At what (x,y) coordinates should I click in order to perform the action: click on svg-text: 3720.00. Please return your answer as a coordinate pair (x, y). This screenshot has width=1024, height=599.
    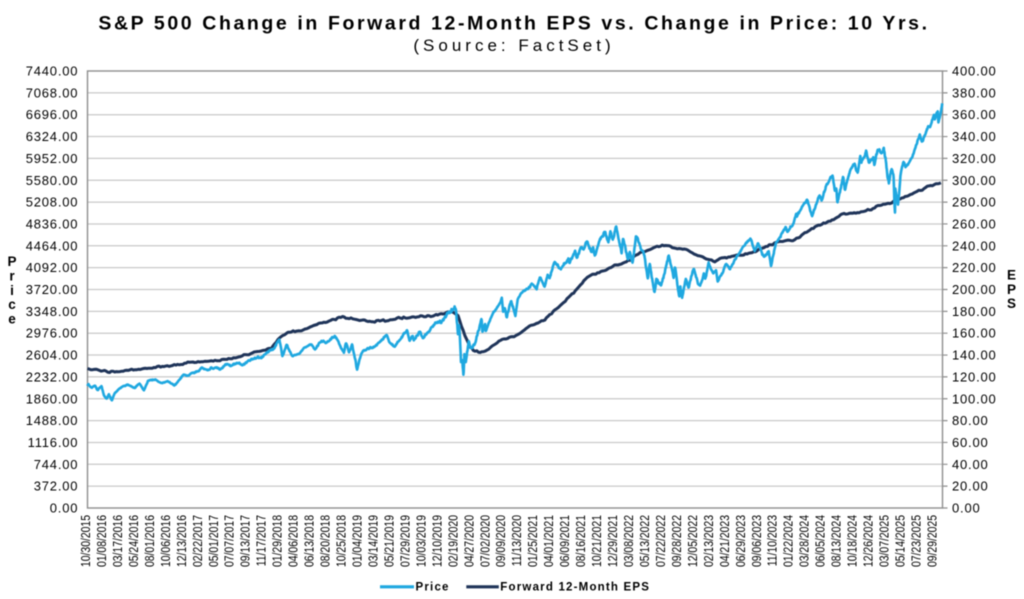
    Looking at the image, I should click on (52, 289).